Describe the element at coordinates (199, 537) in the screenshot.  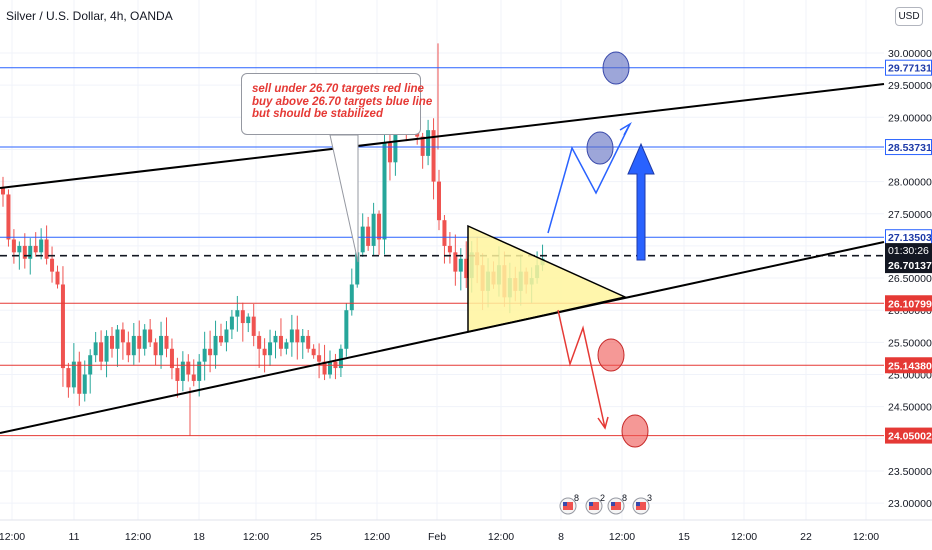
I see `time-tick-label: 18` at that location.